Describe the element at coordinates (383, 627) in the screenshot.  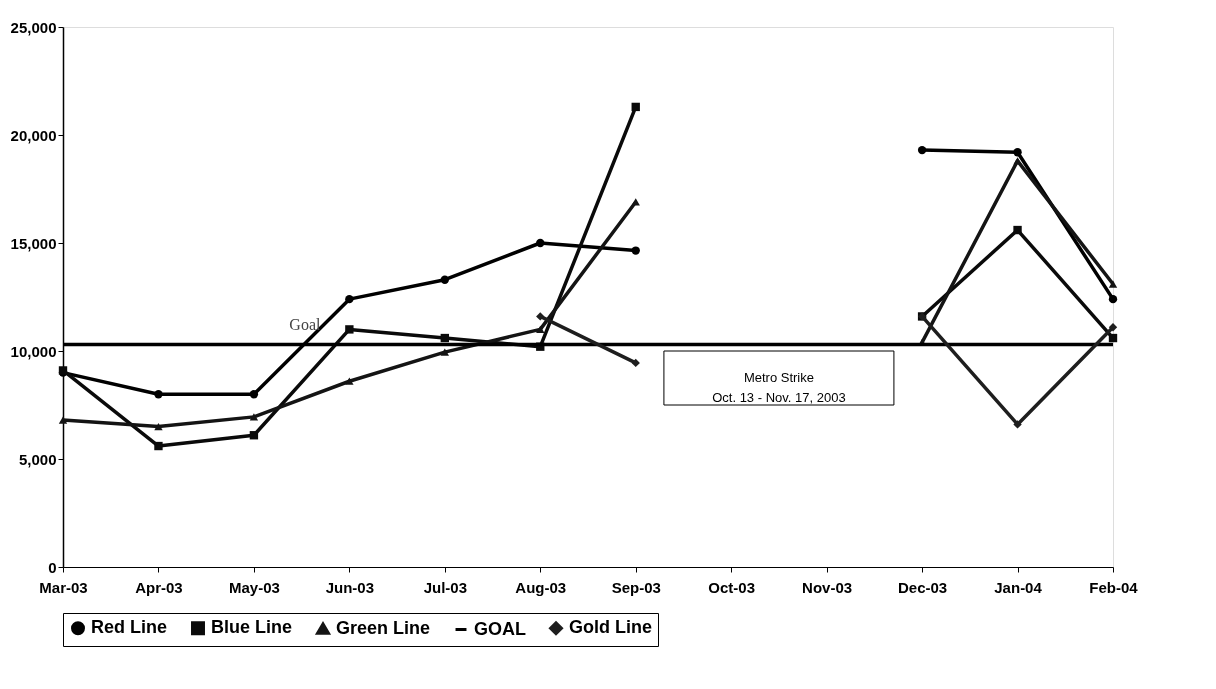
I see `legend-label: Green Line` at that location.